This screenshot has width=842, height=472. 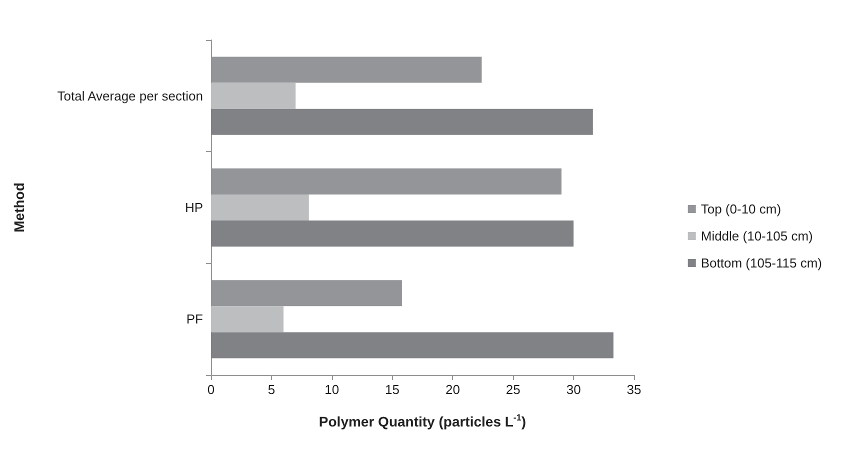 What do you see at coordinates (193, 207) in the screenshot?
I see `y-tick-label: HP` at bounding box center [193, 207].